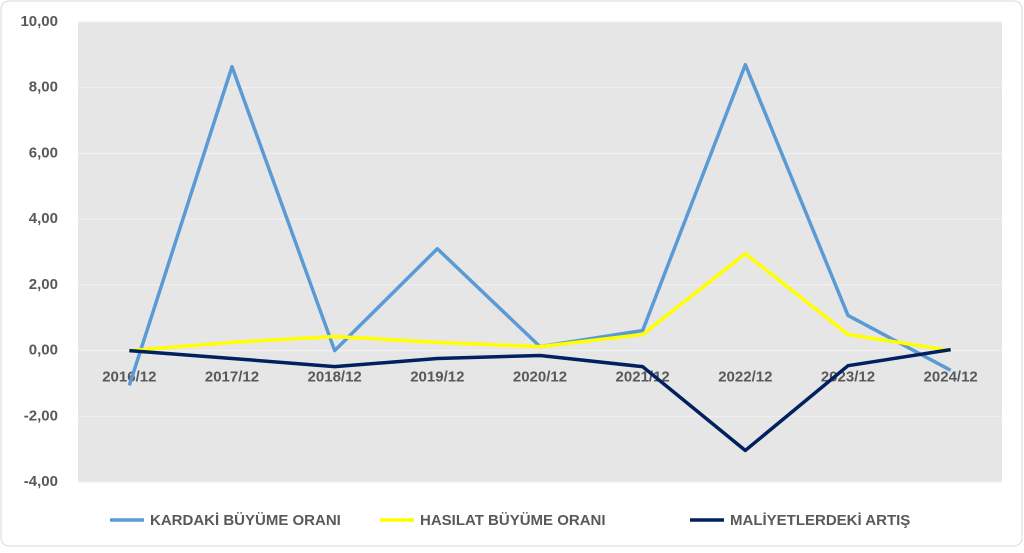 The height and width of the screenshot is (553, 1024). What do you see at coordinates (232, 377) in the screenshot?
I see `x-tick-label: 2017/12` at bounding box center [232, 377].